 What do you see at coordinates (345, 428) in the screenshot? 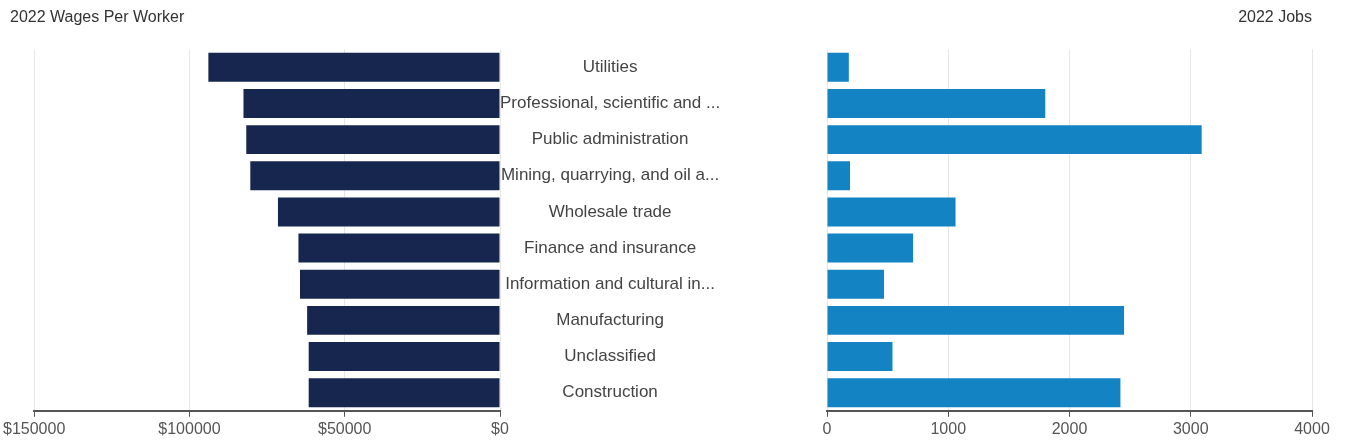
I see `x-tick-label: $50000` at bounding box center [345, 428].